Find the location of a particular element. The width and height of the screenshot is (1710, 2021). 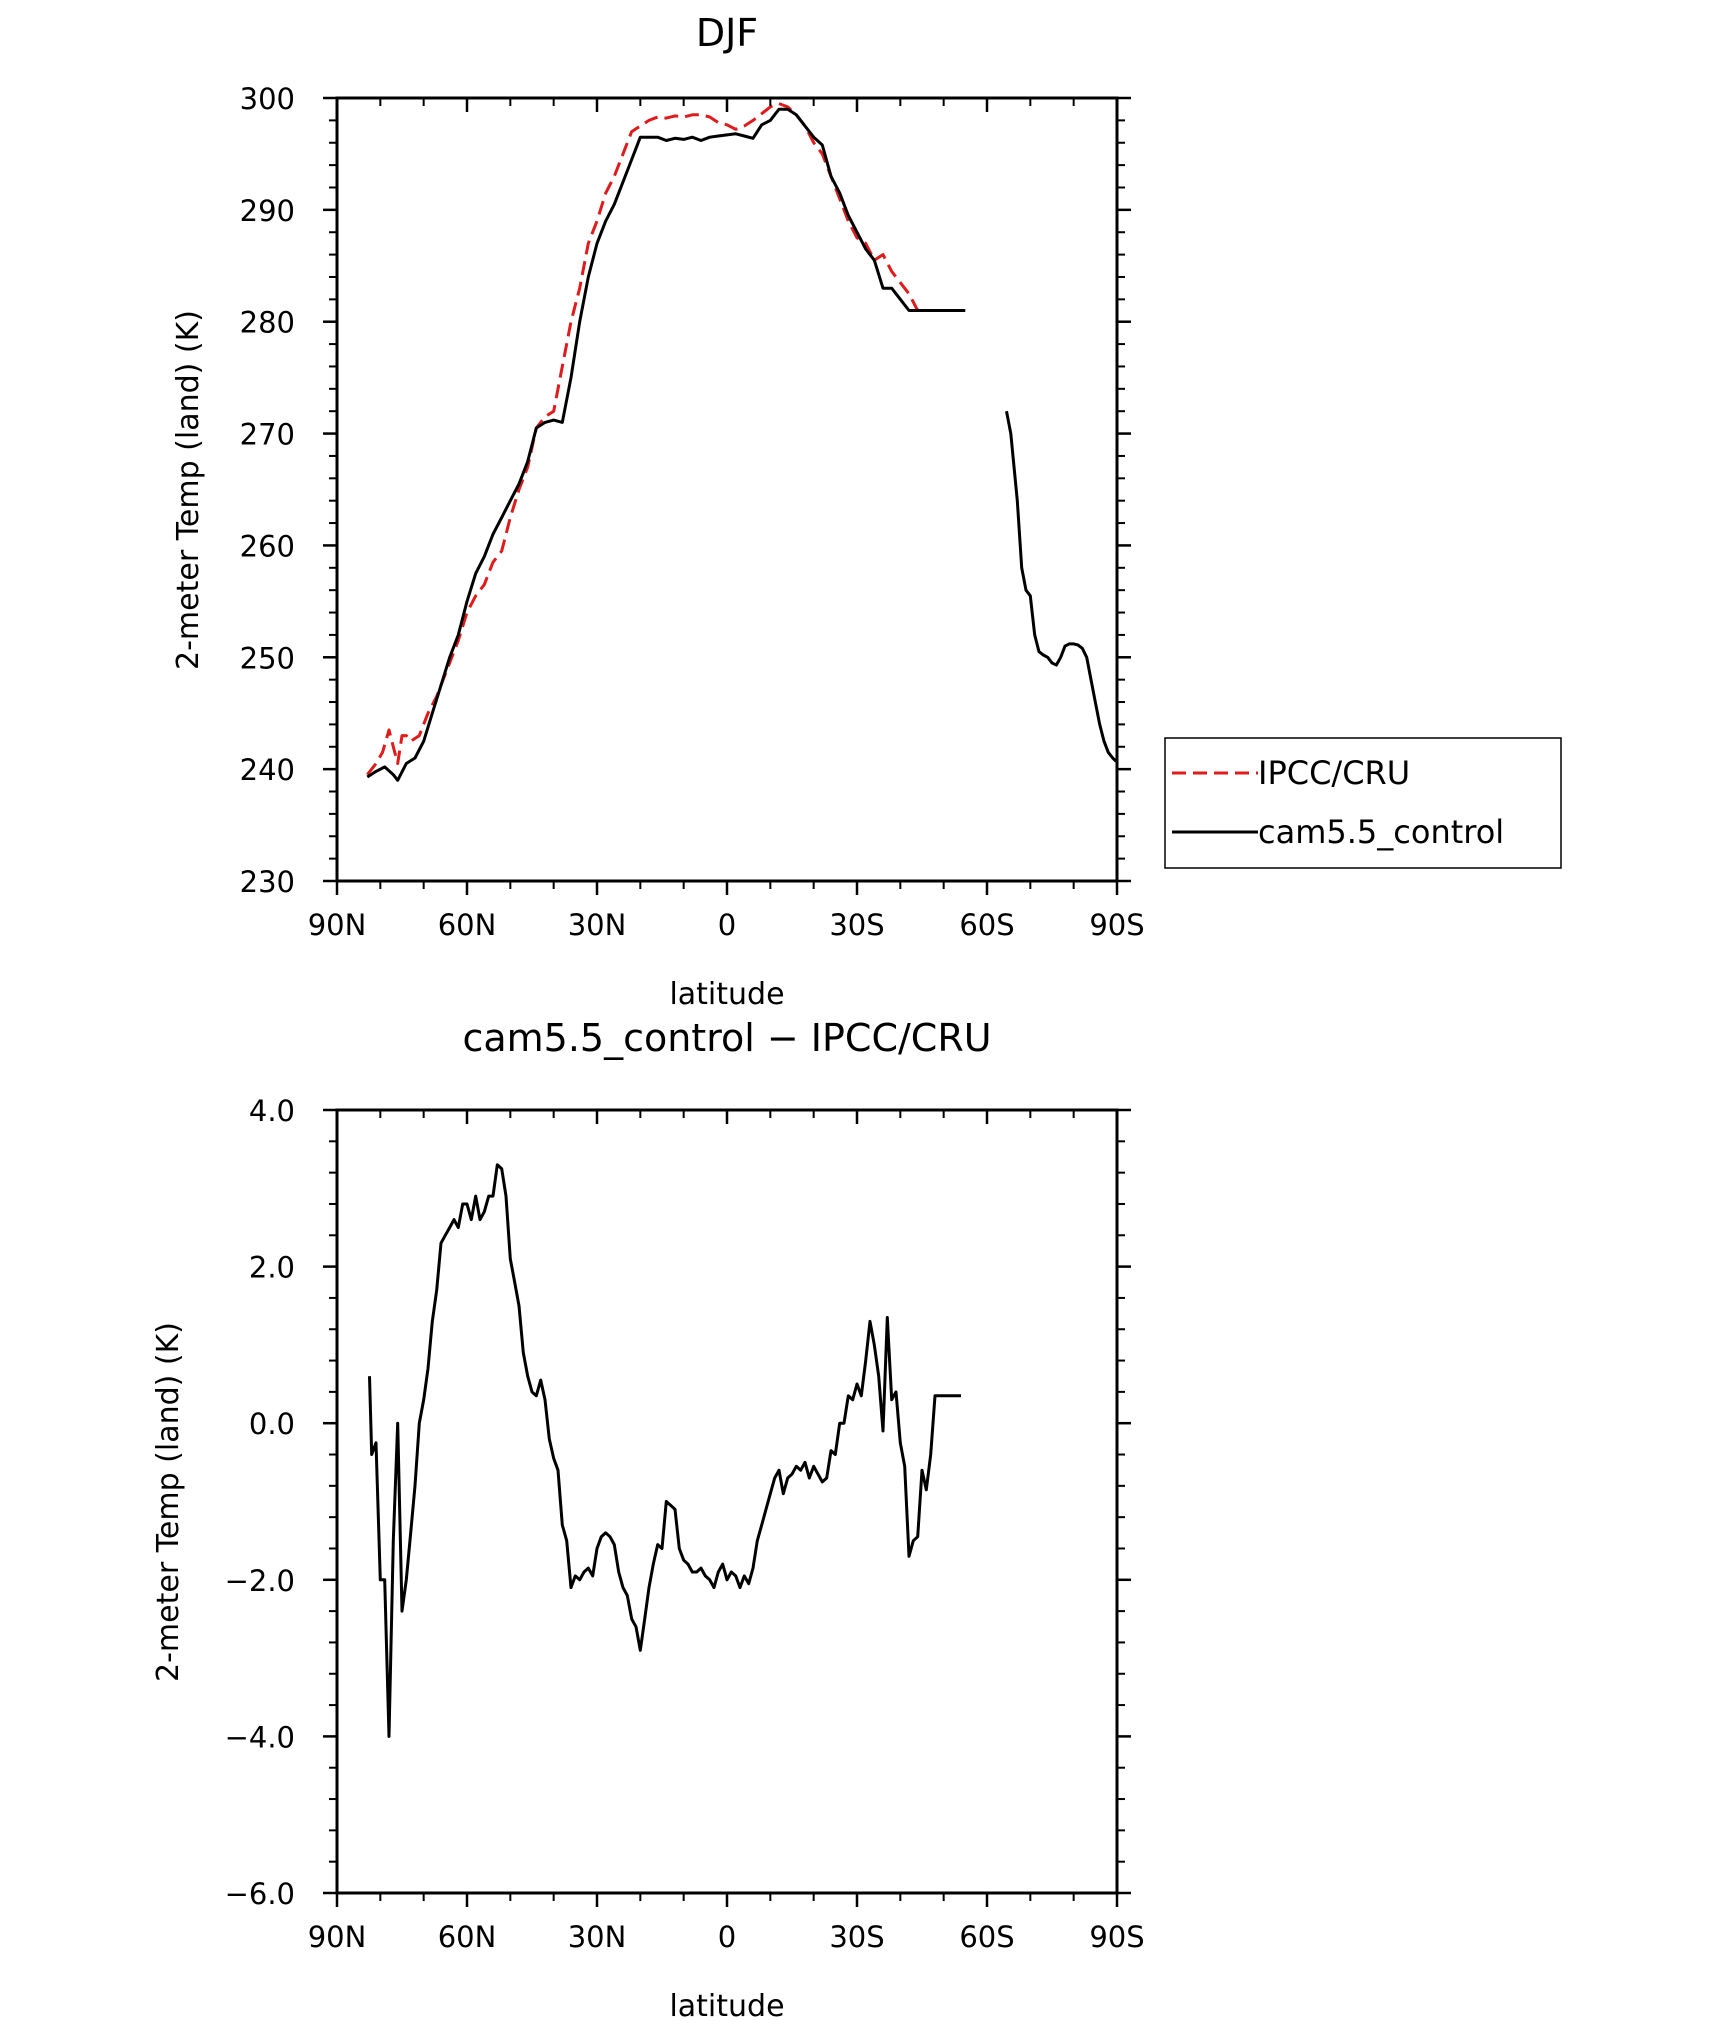

bottom-panel-series is located at coordinates (664, 1450).